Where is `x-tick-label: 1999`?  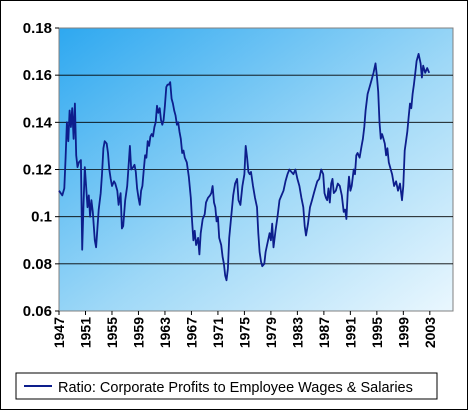
x-tick-label: 1999 is located at coordinates (403, 332).